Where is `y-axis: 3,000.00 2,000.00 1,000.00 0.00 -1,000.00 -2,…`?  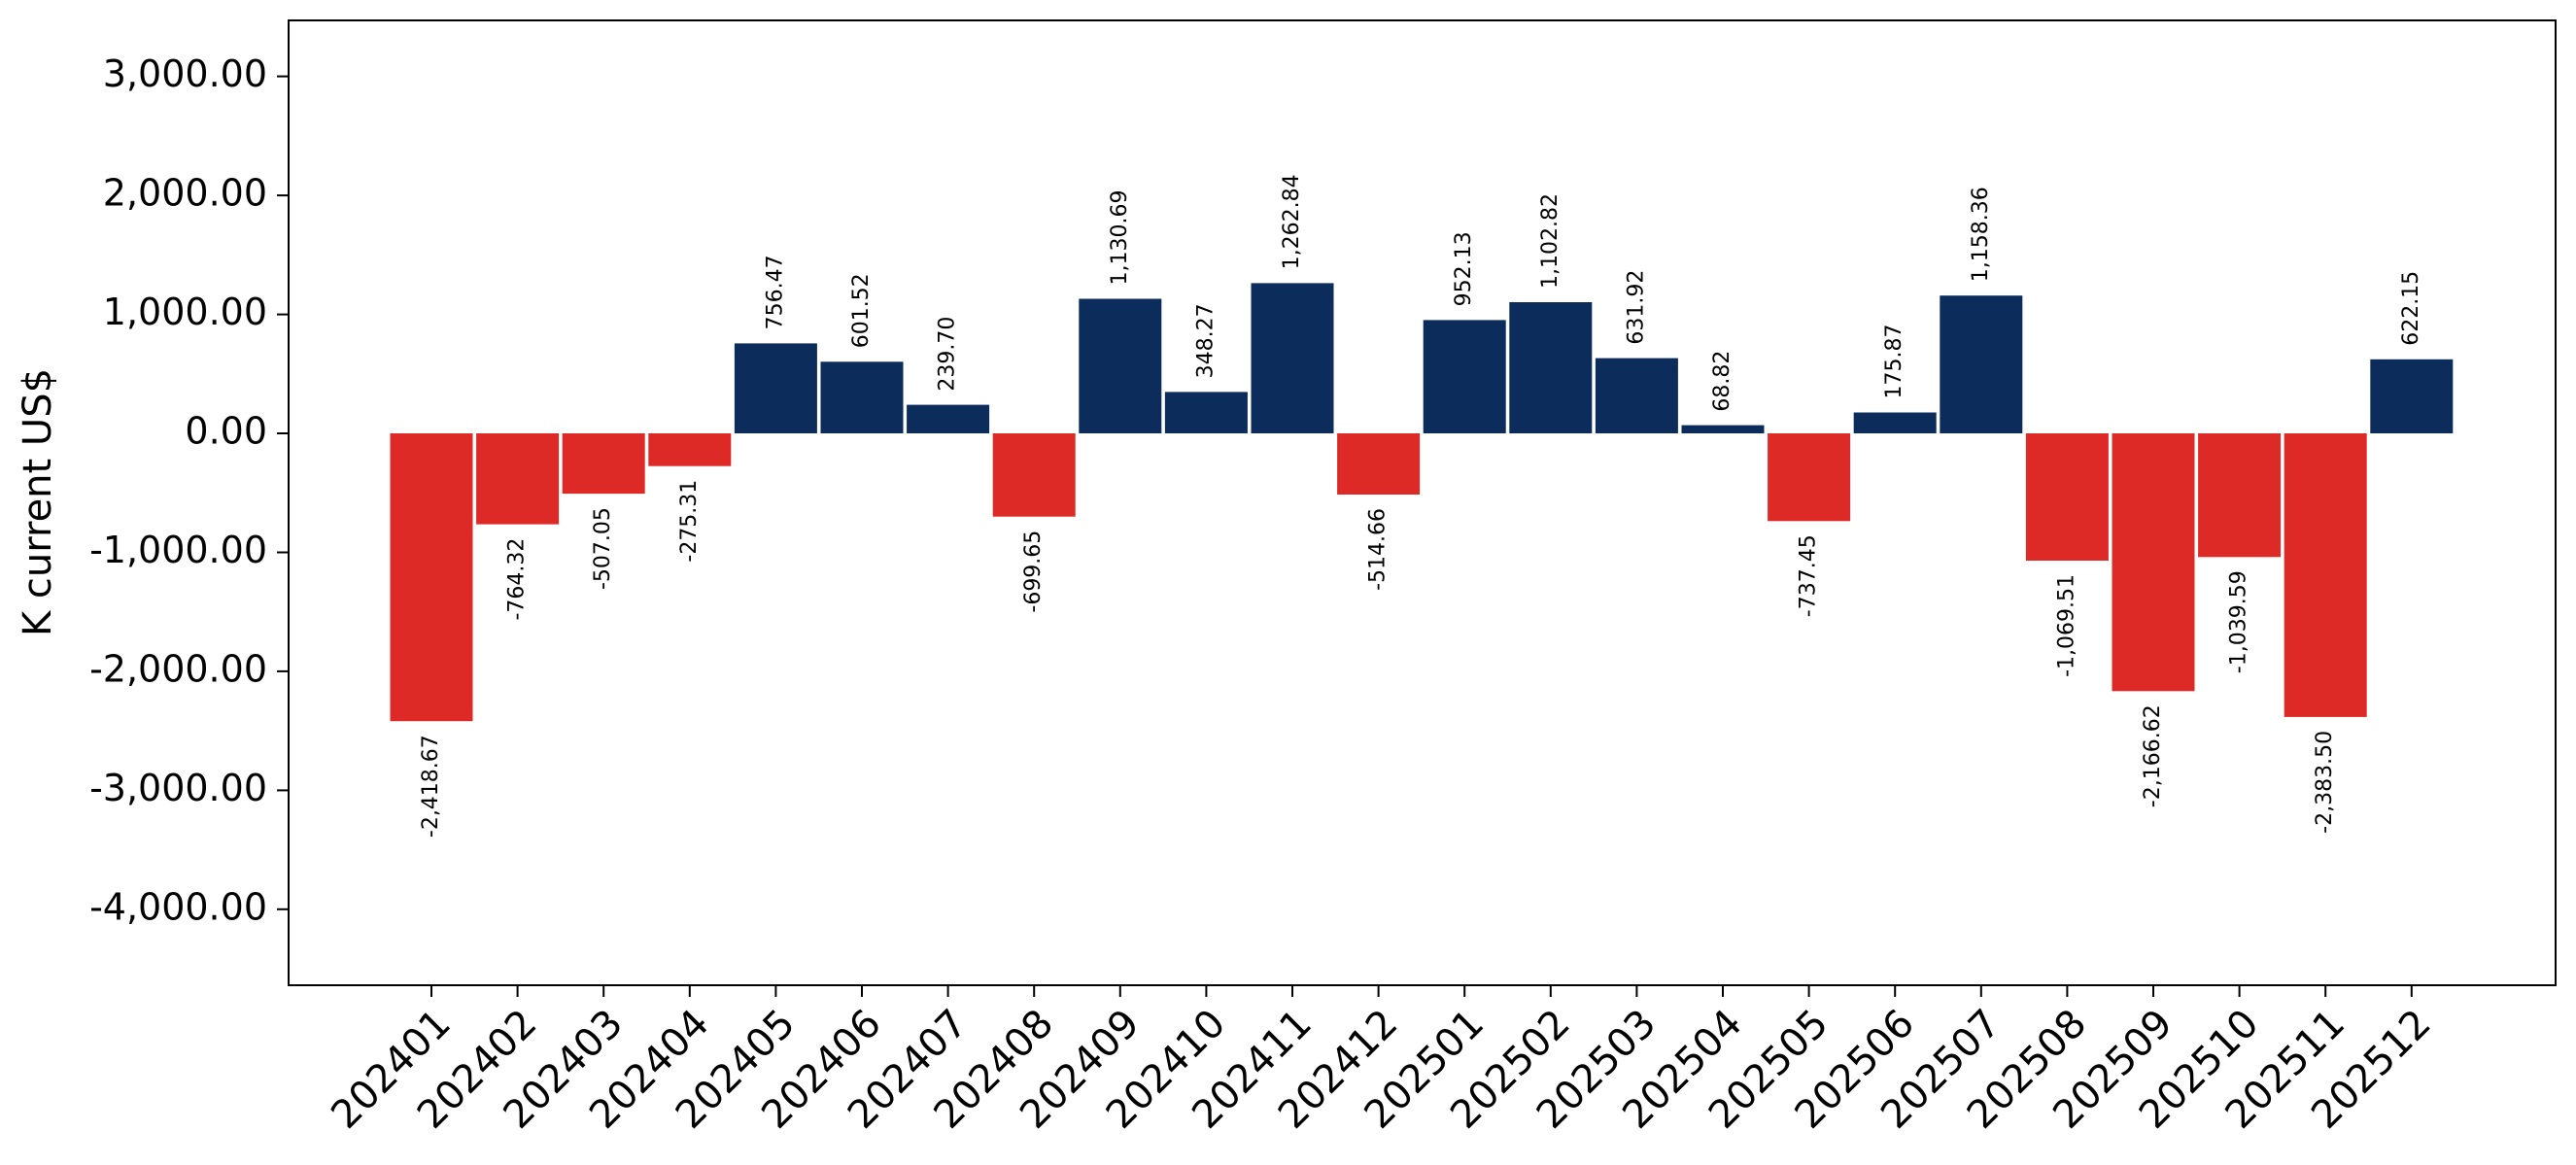 y-axis: 3,000.00 2,000.00 1,000.00 0.00 -1,000.00 -2,… is located at coordinates (189, 490).